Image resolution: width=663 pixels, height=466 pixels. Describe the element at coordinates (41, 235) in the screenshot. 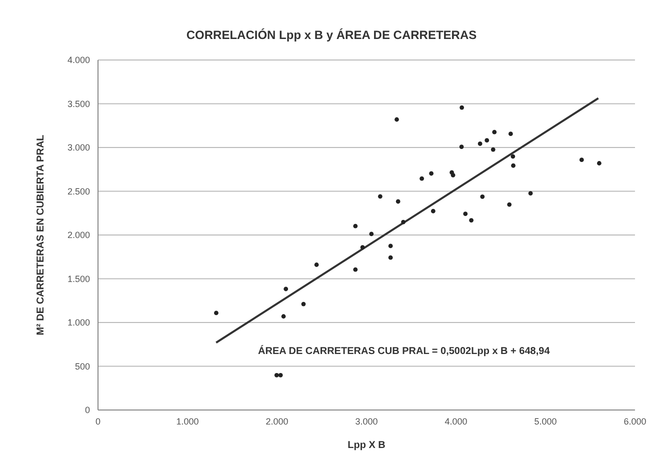

I see `y-axis-title: M² DE CARRETERAS EN CUBIERTA PRAL` at that location.